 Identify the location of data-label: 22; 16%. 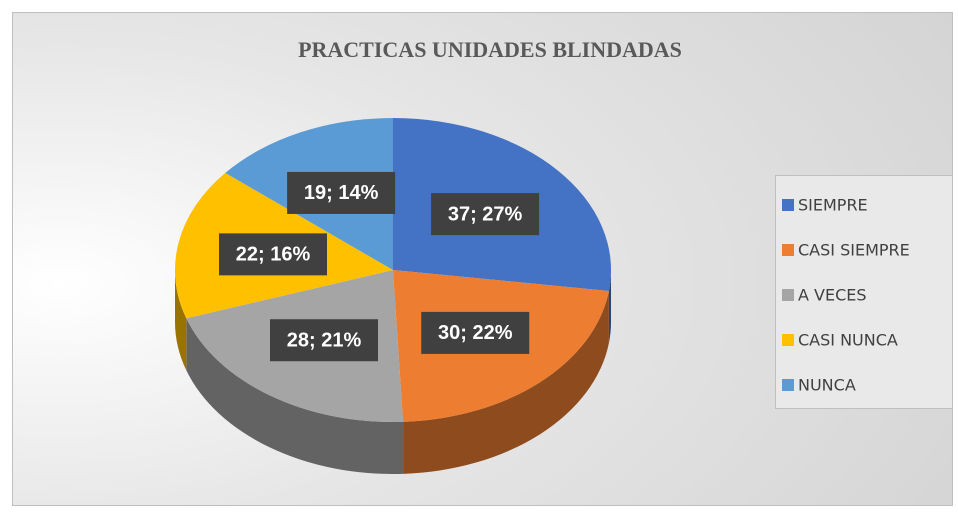
(273, 255).